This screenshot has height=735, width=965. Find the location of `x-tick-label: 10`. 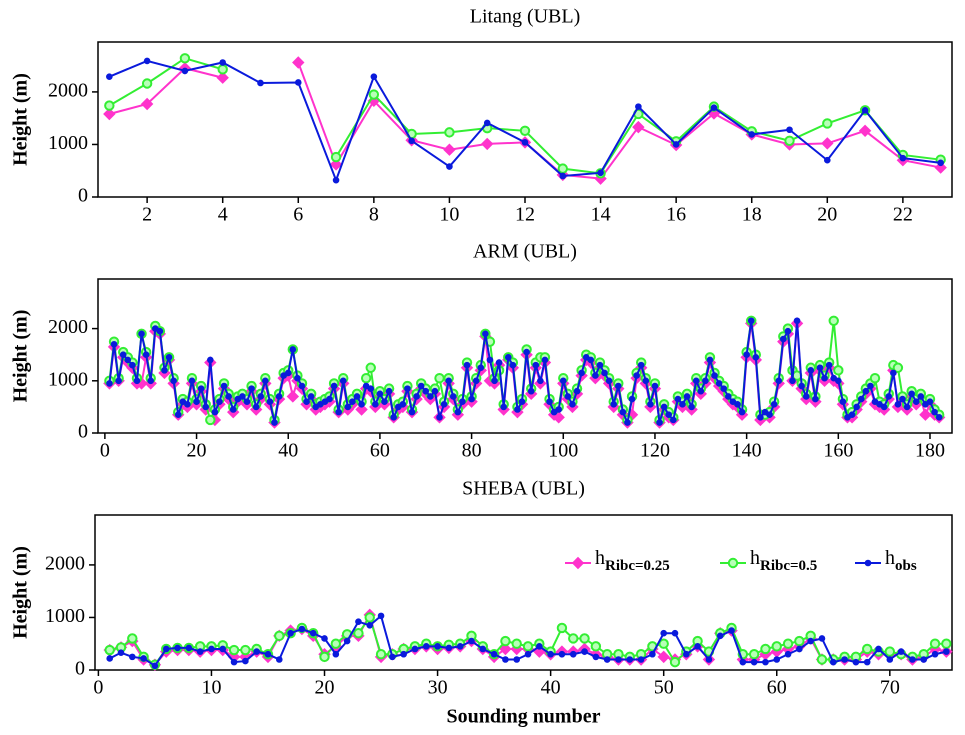

x-tick-label: 10 is located at coordinates (449, 215).